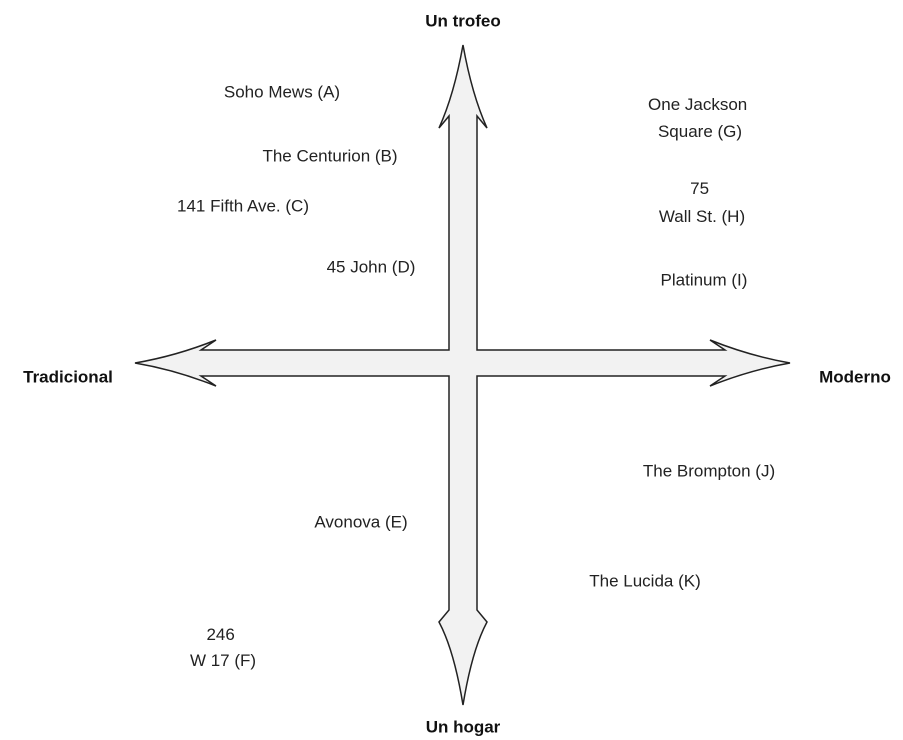 This screenshot has height=740, width=903. I want to click on item-label-line: Wall St. (H), so click(702, 216).